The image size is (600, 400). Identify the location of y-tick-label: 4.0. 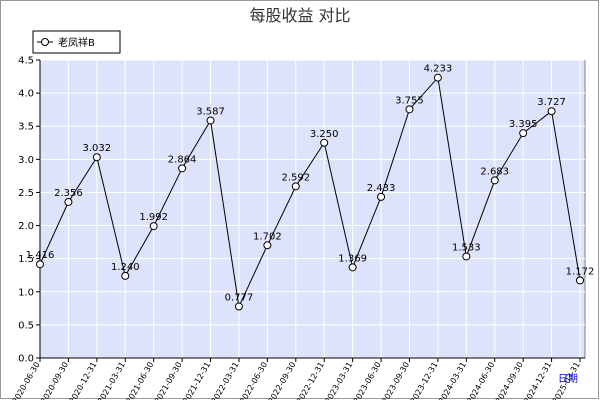
(26, 94).